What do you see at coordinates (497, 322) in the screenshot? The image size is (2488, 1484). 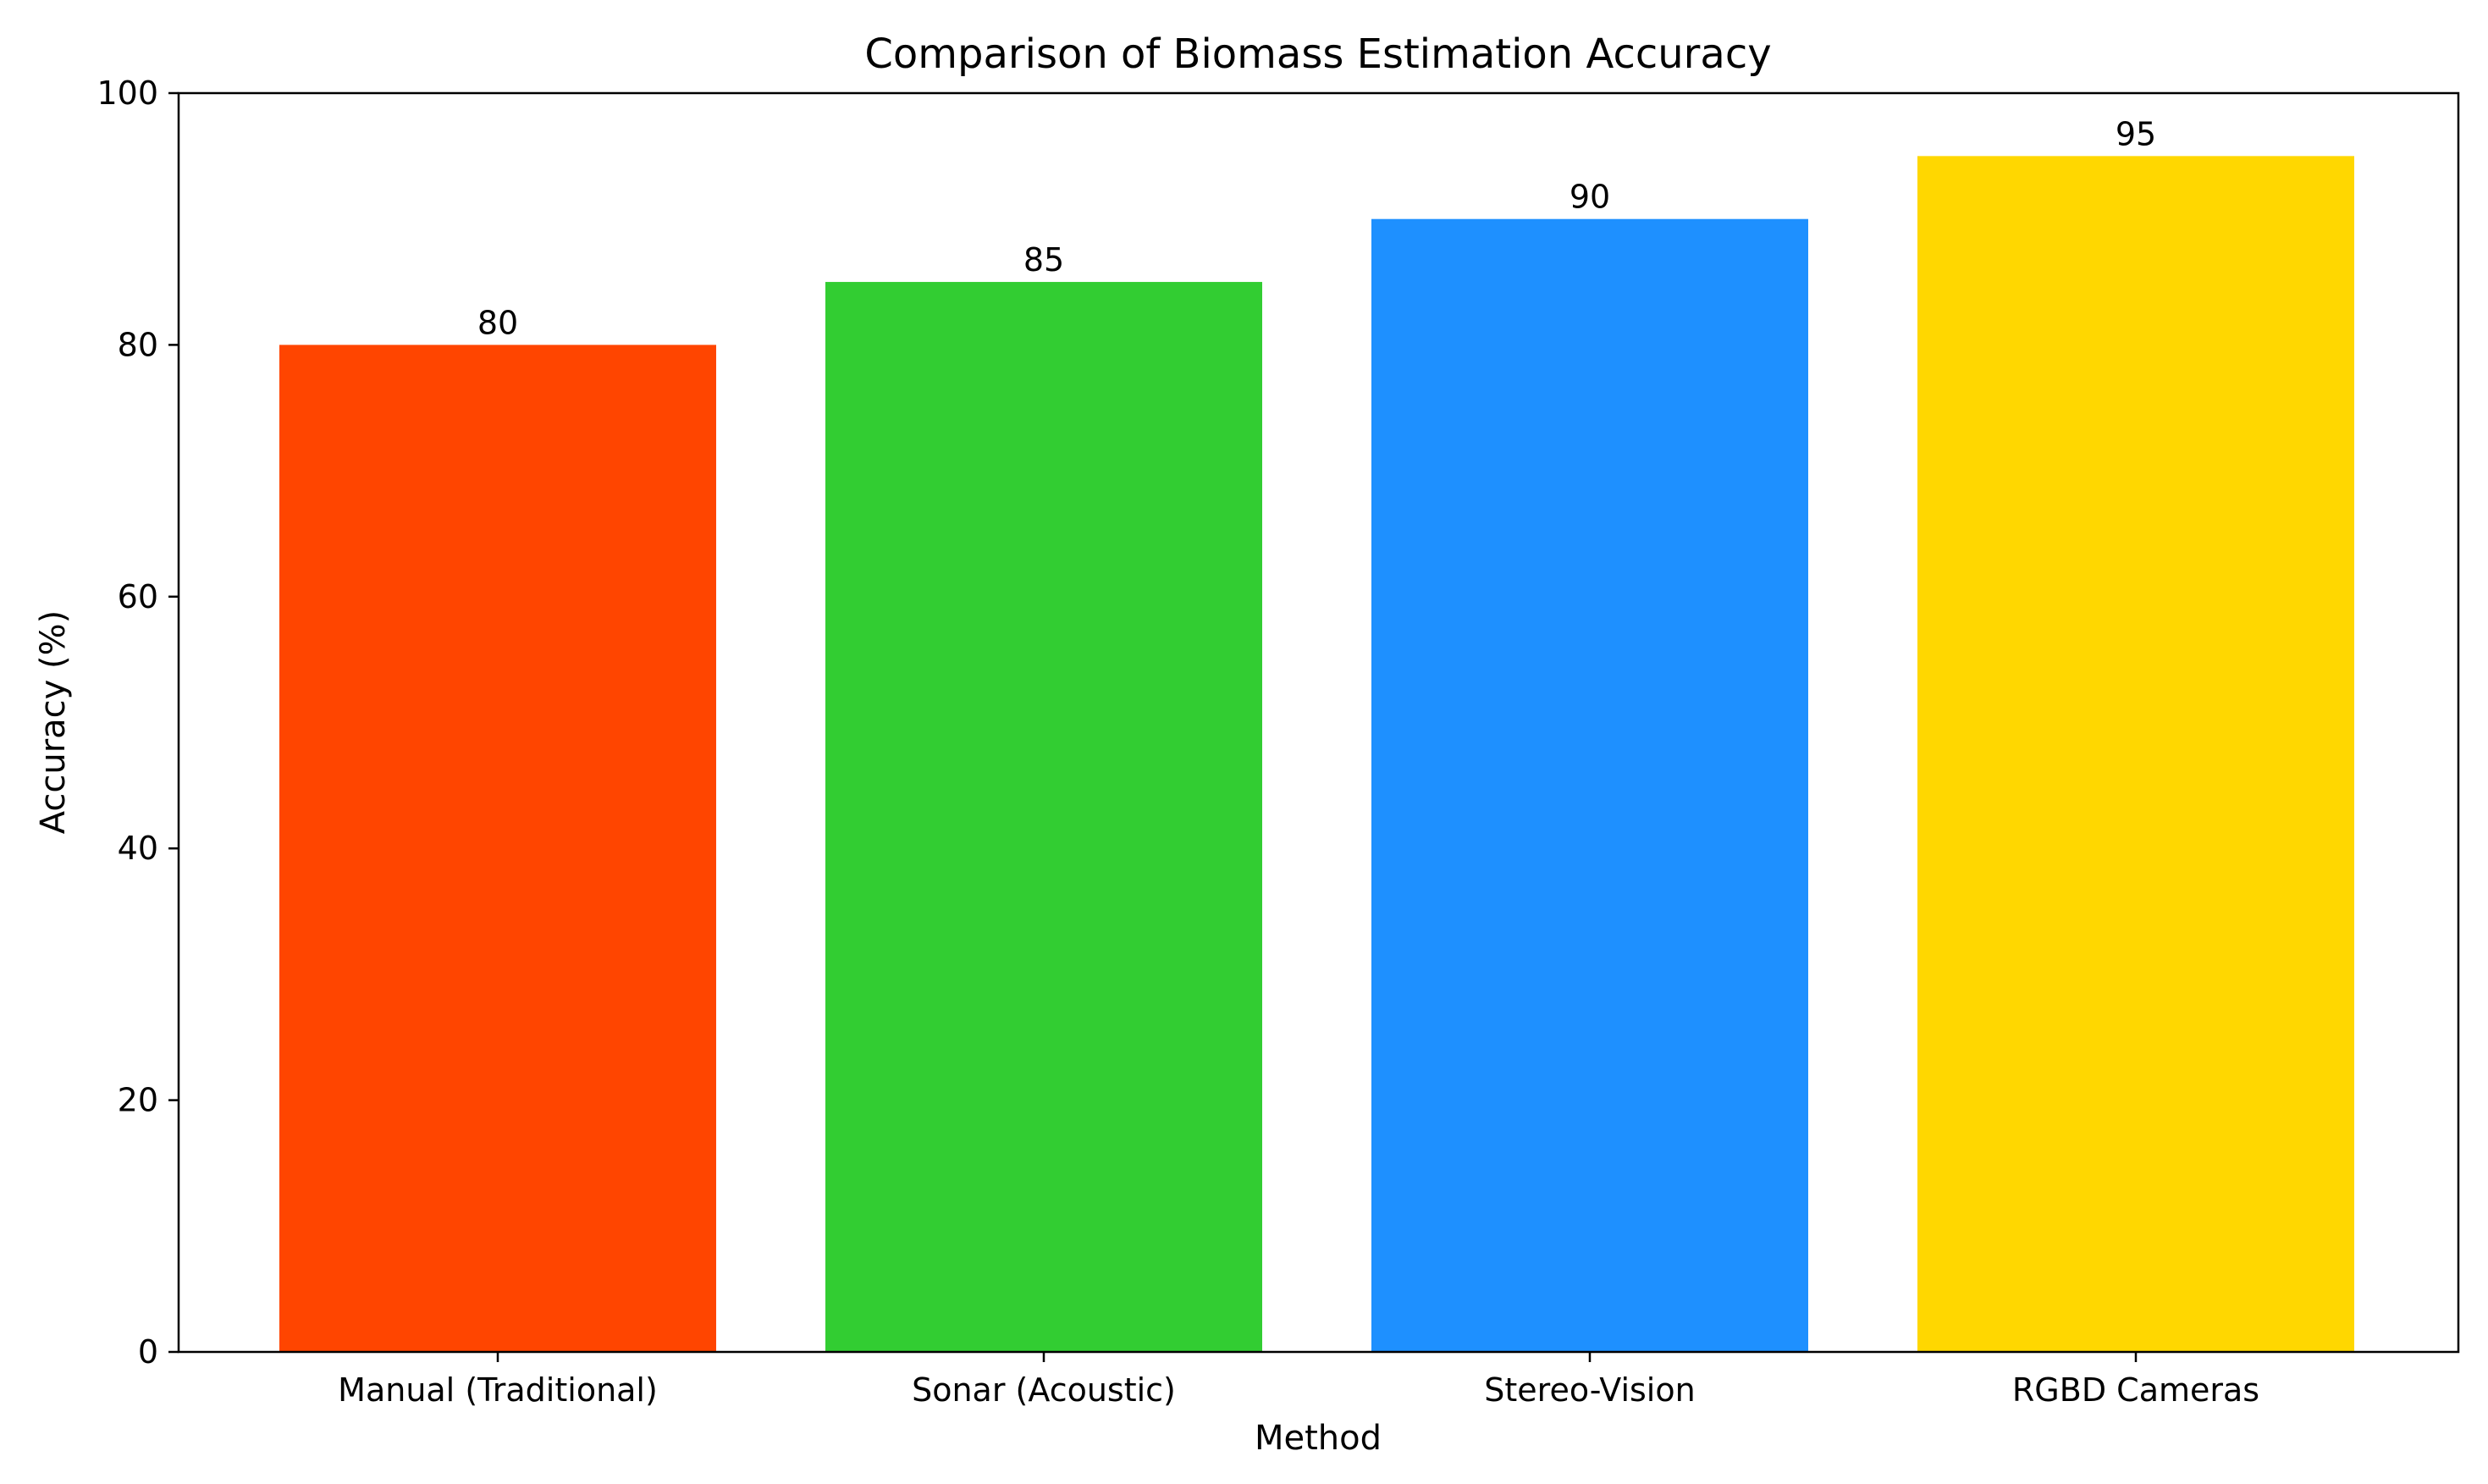 I see `bar-value-label: 80` at bounding box center [497, 322].